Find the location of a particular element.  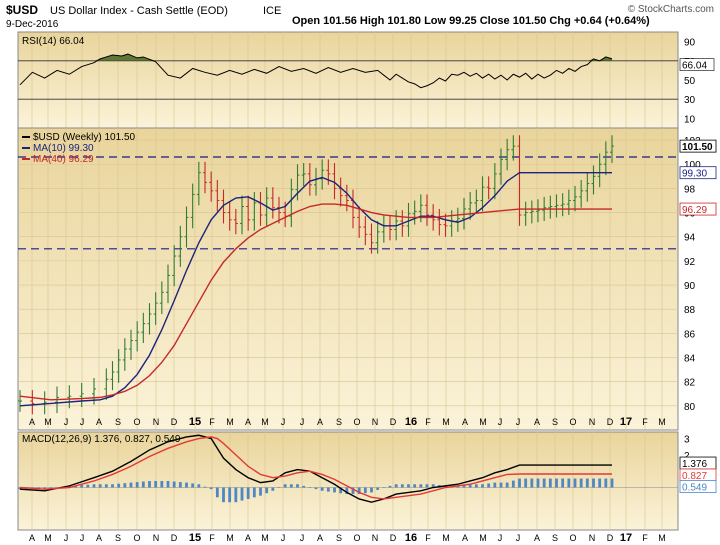

rsi-last-value-label: 66.04 is located at coordinates (694, 66).